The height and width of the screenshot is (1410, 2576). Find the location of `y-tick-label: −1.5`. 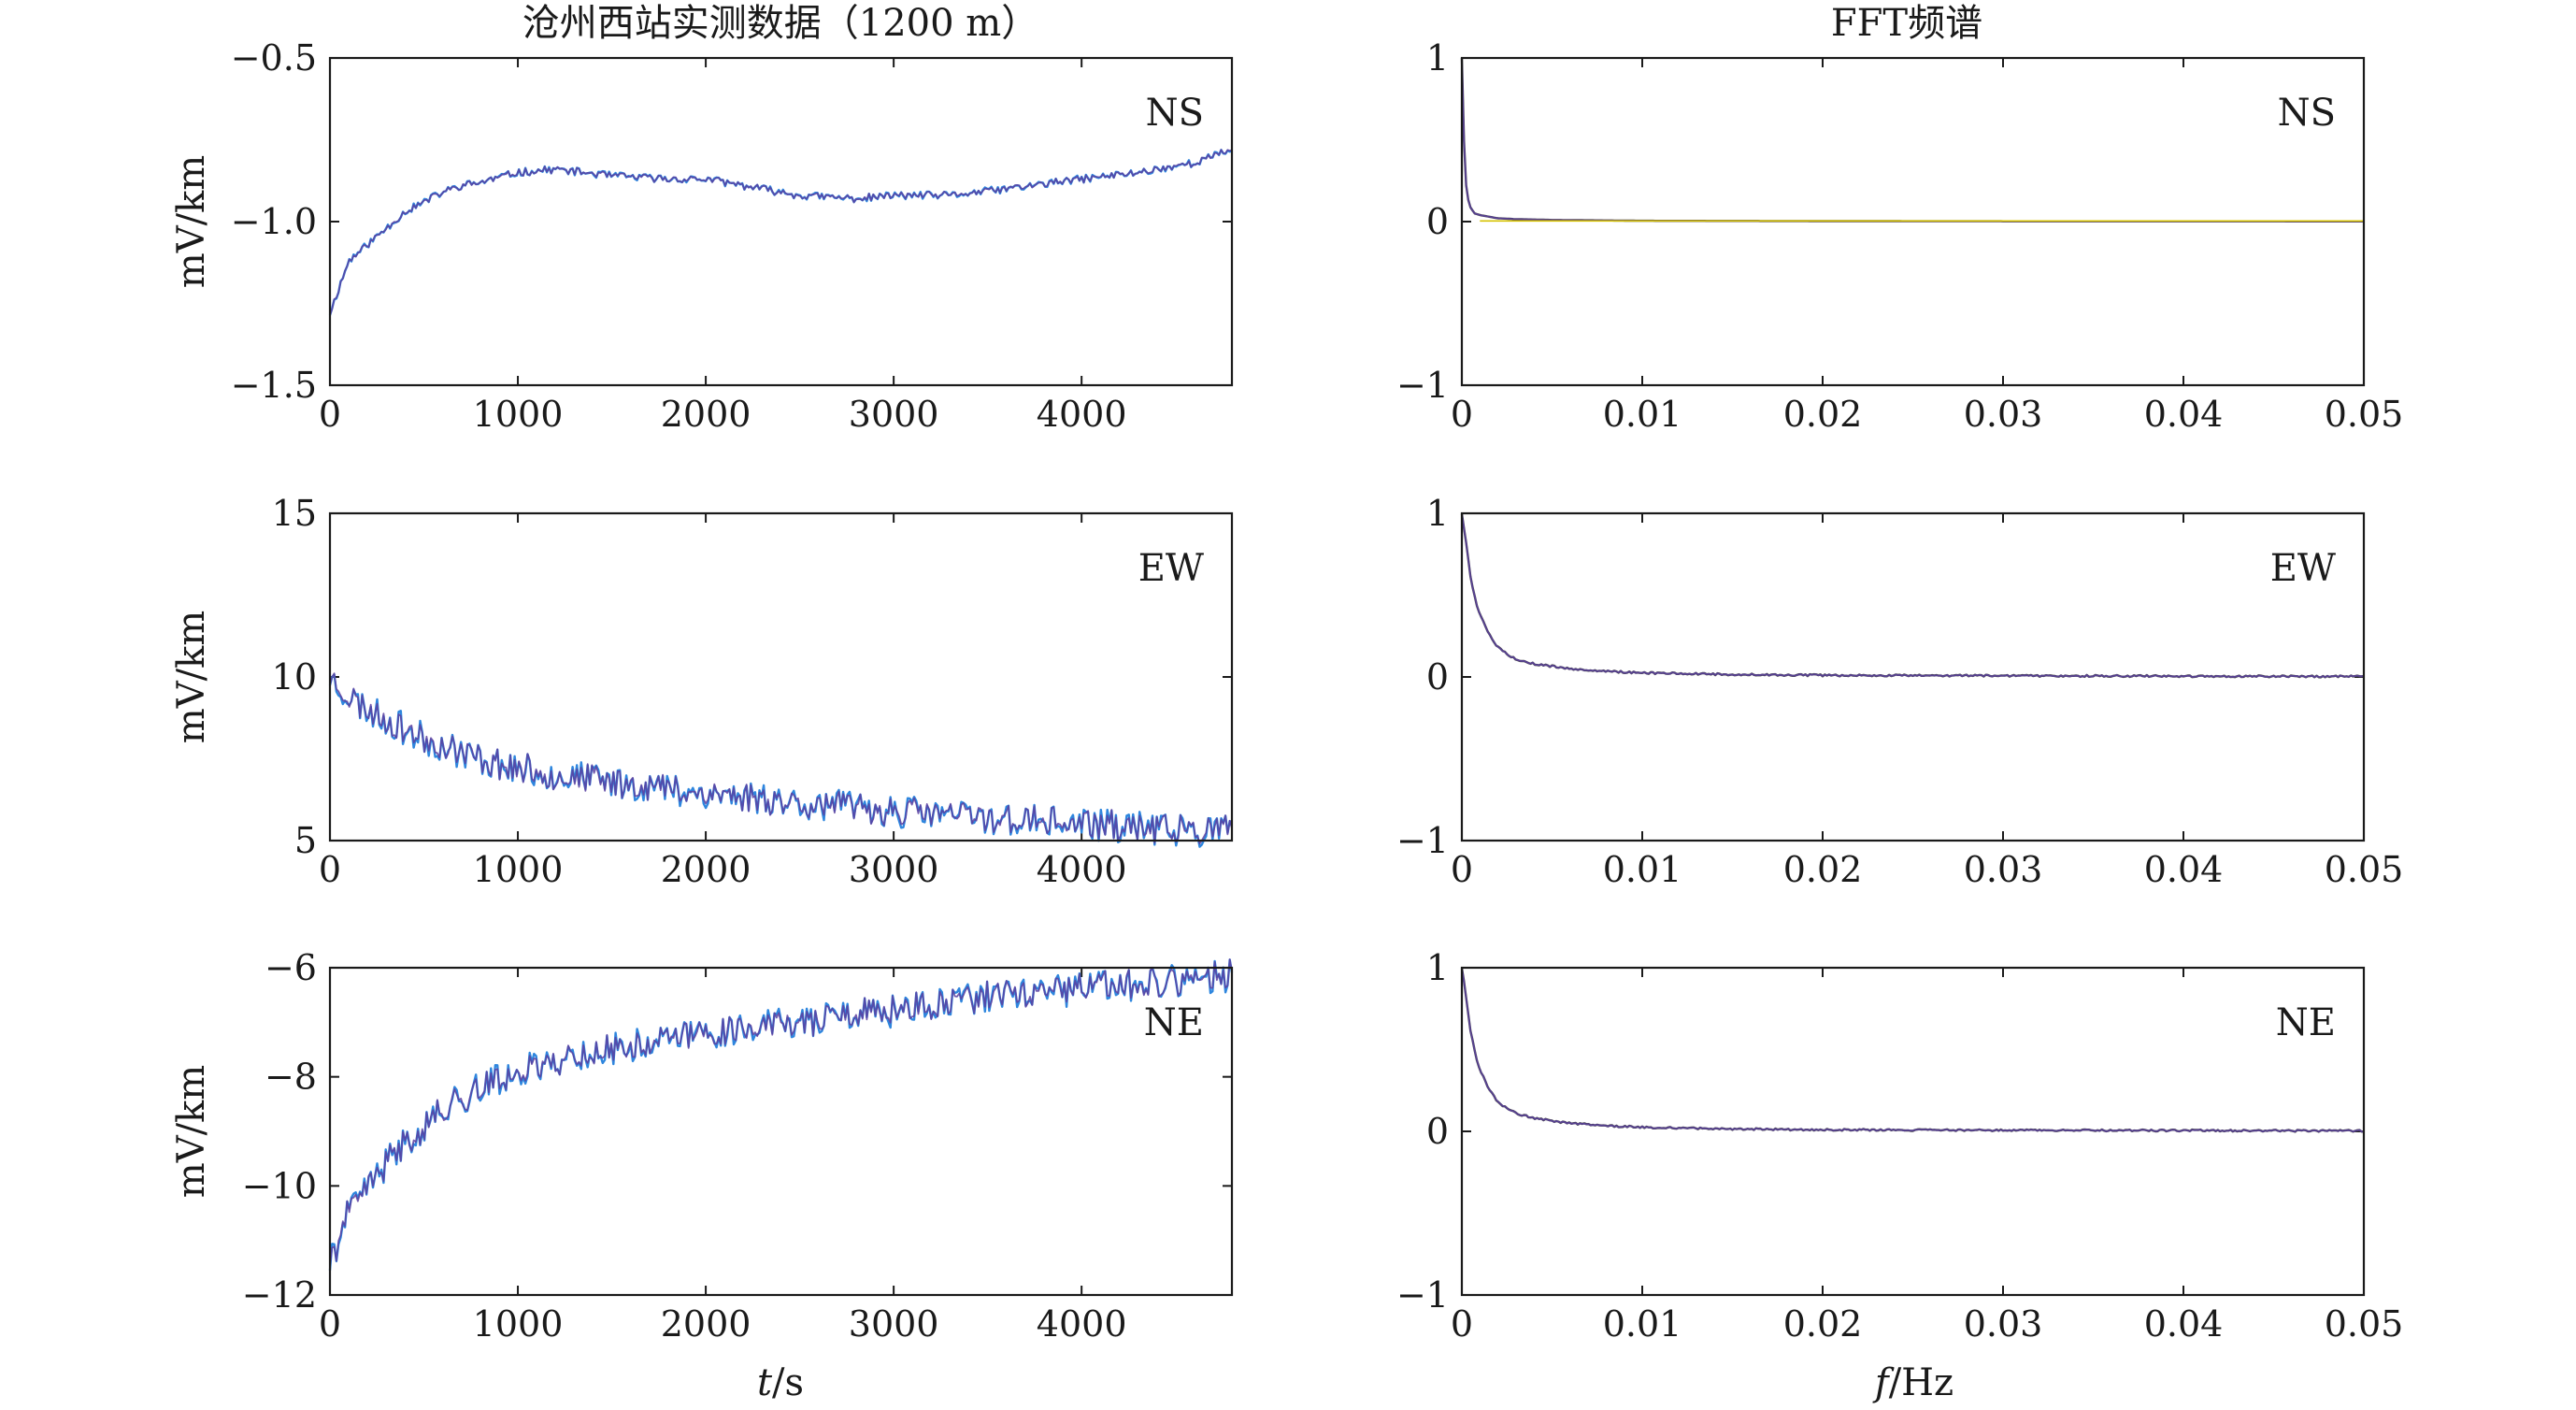

y-tick-label: −1.5 is located at coordinates (274, 385).